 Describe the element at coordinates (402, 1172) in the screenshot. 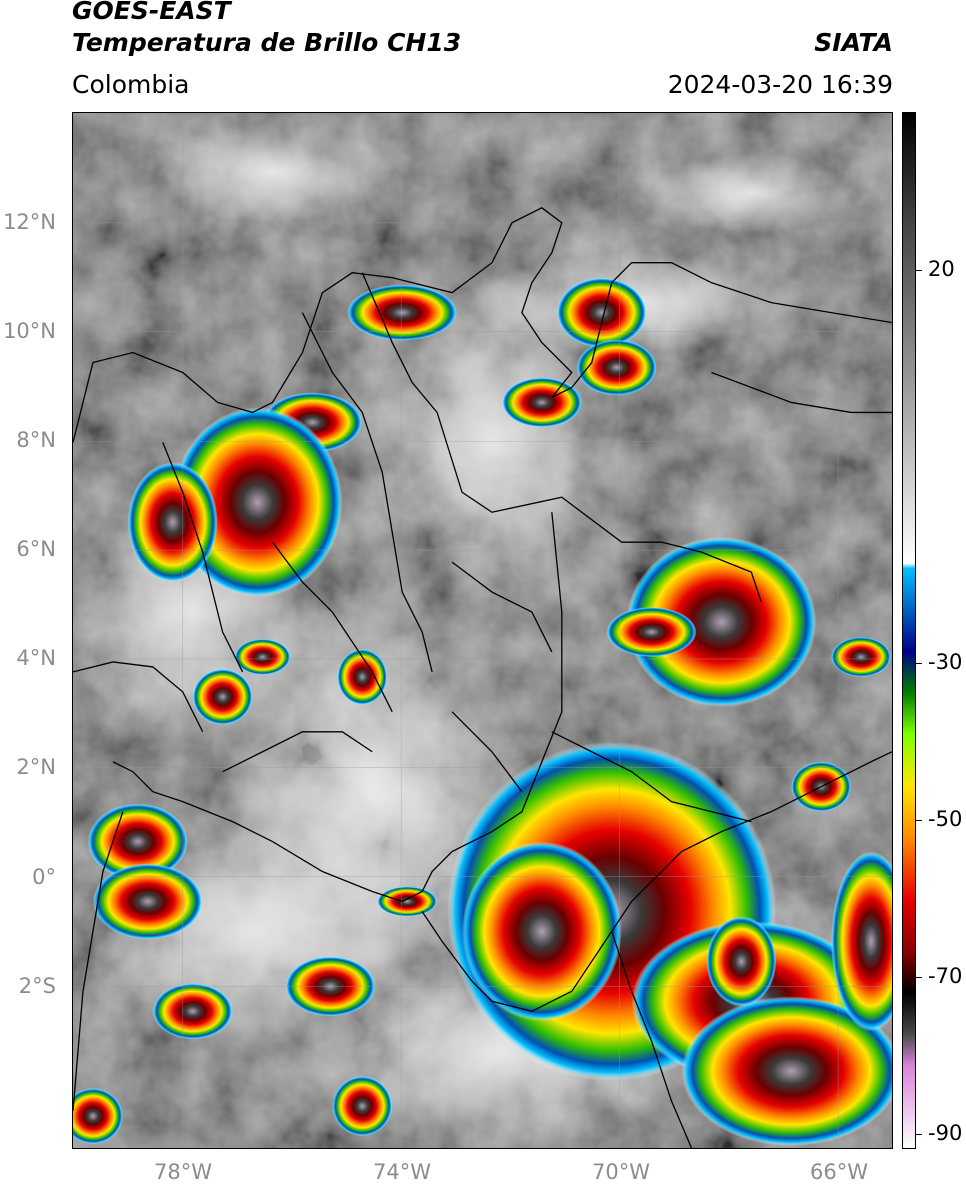

I see `lon-label-74w: 74°W` at that location.